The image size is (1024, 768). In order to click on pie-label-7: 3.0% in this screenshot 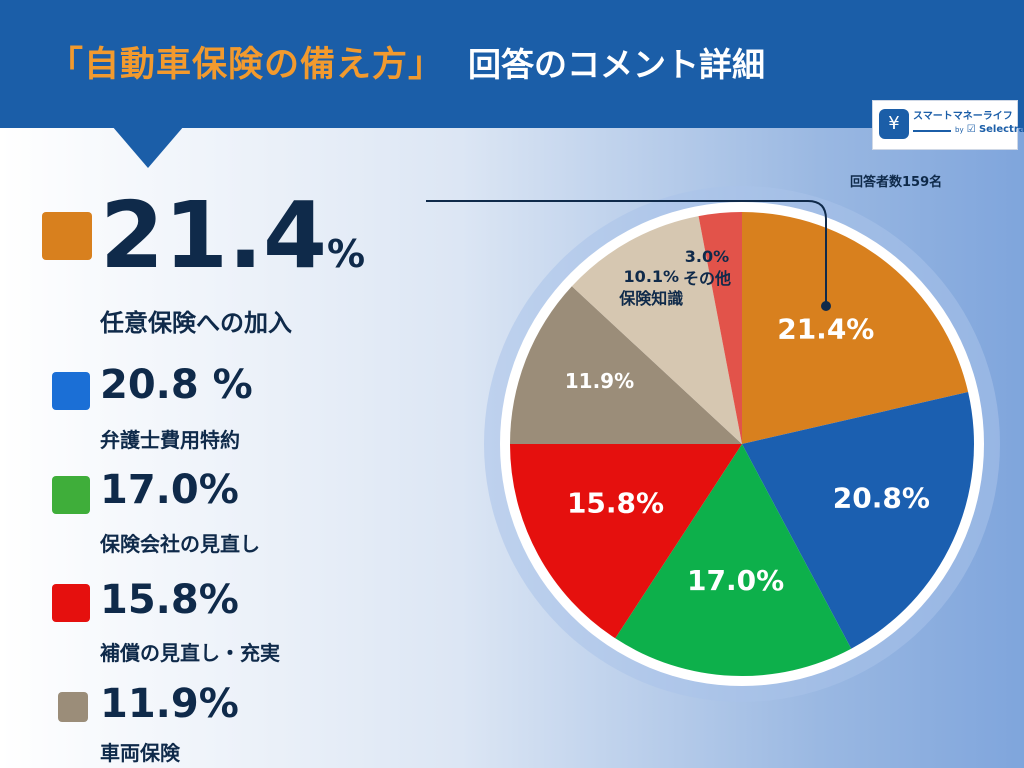, I will do `click(707, 256)`.